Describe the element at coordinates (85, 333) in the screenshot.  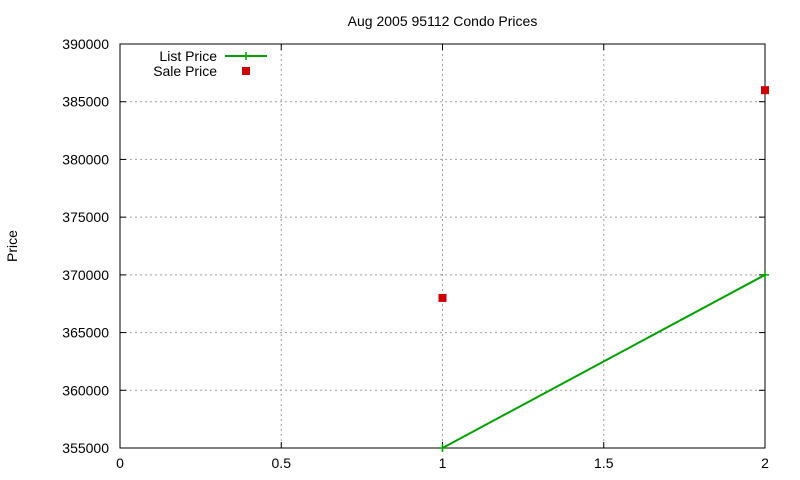
I see `y-tick-label: 365000` at that location.